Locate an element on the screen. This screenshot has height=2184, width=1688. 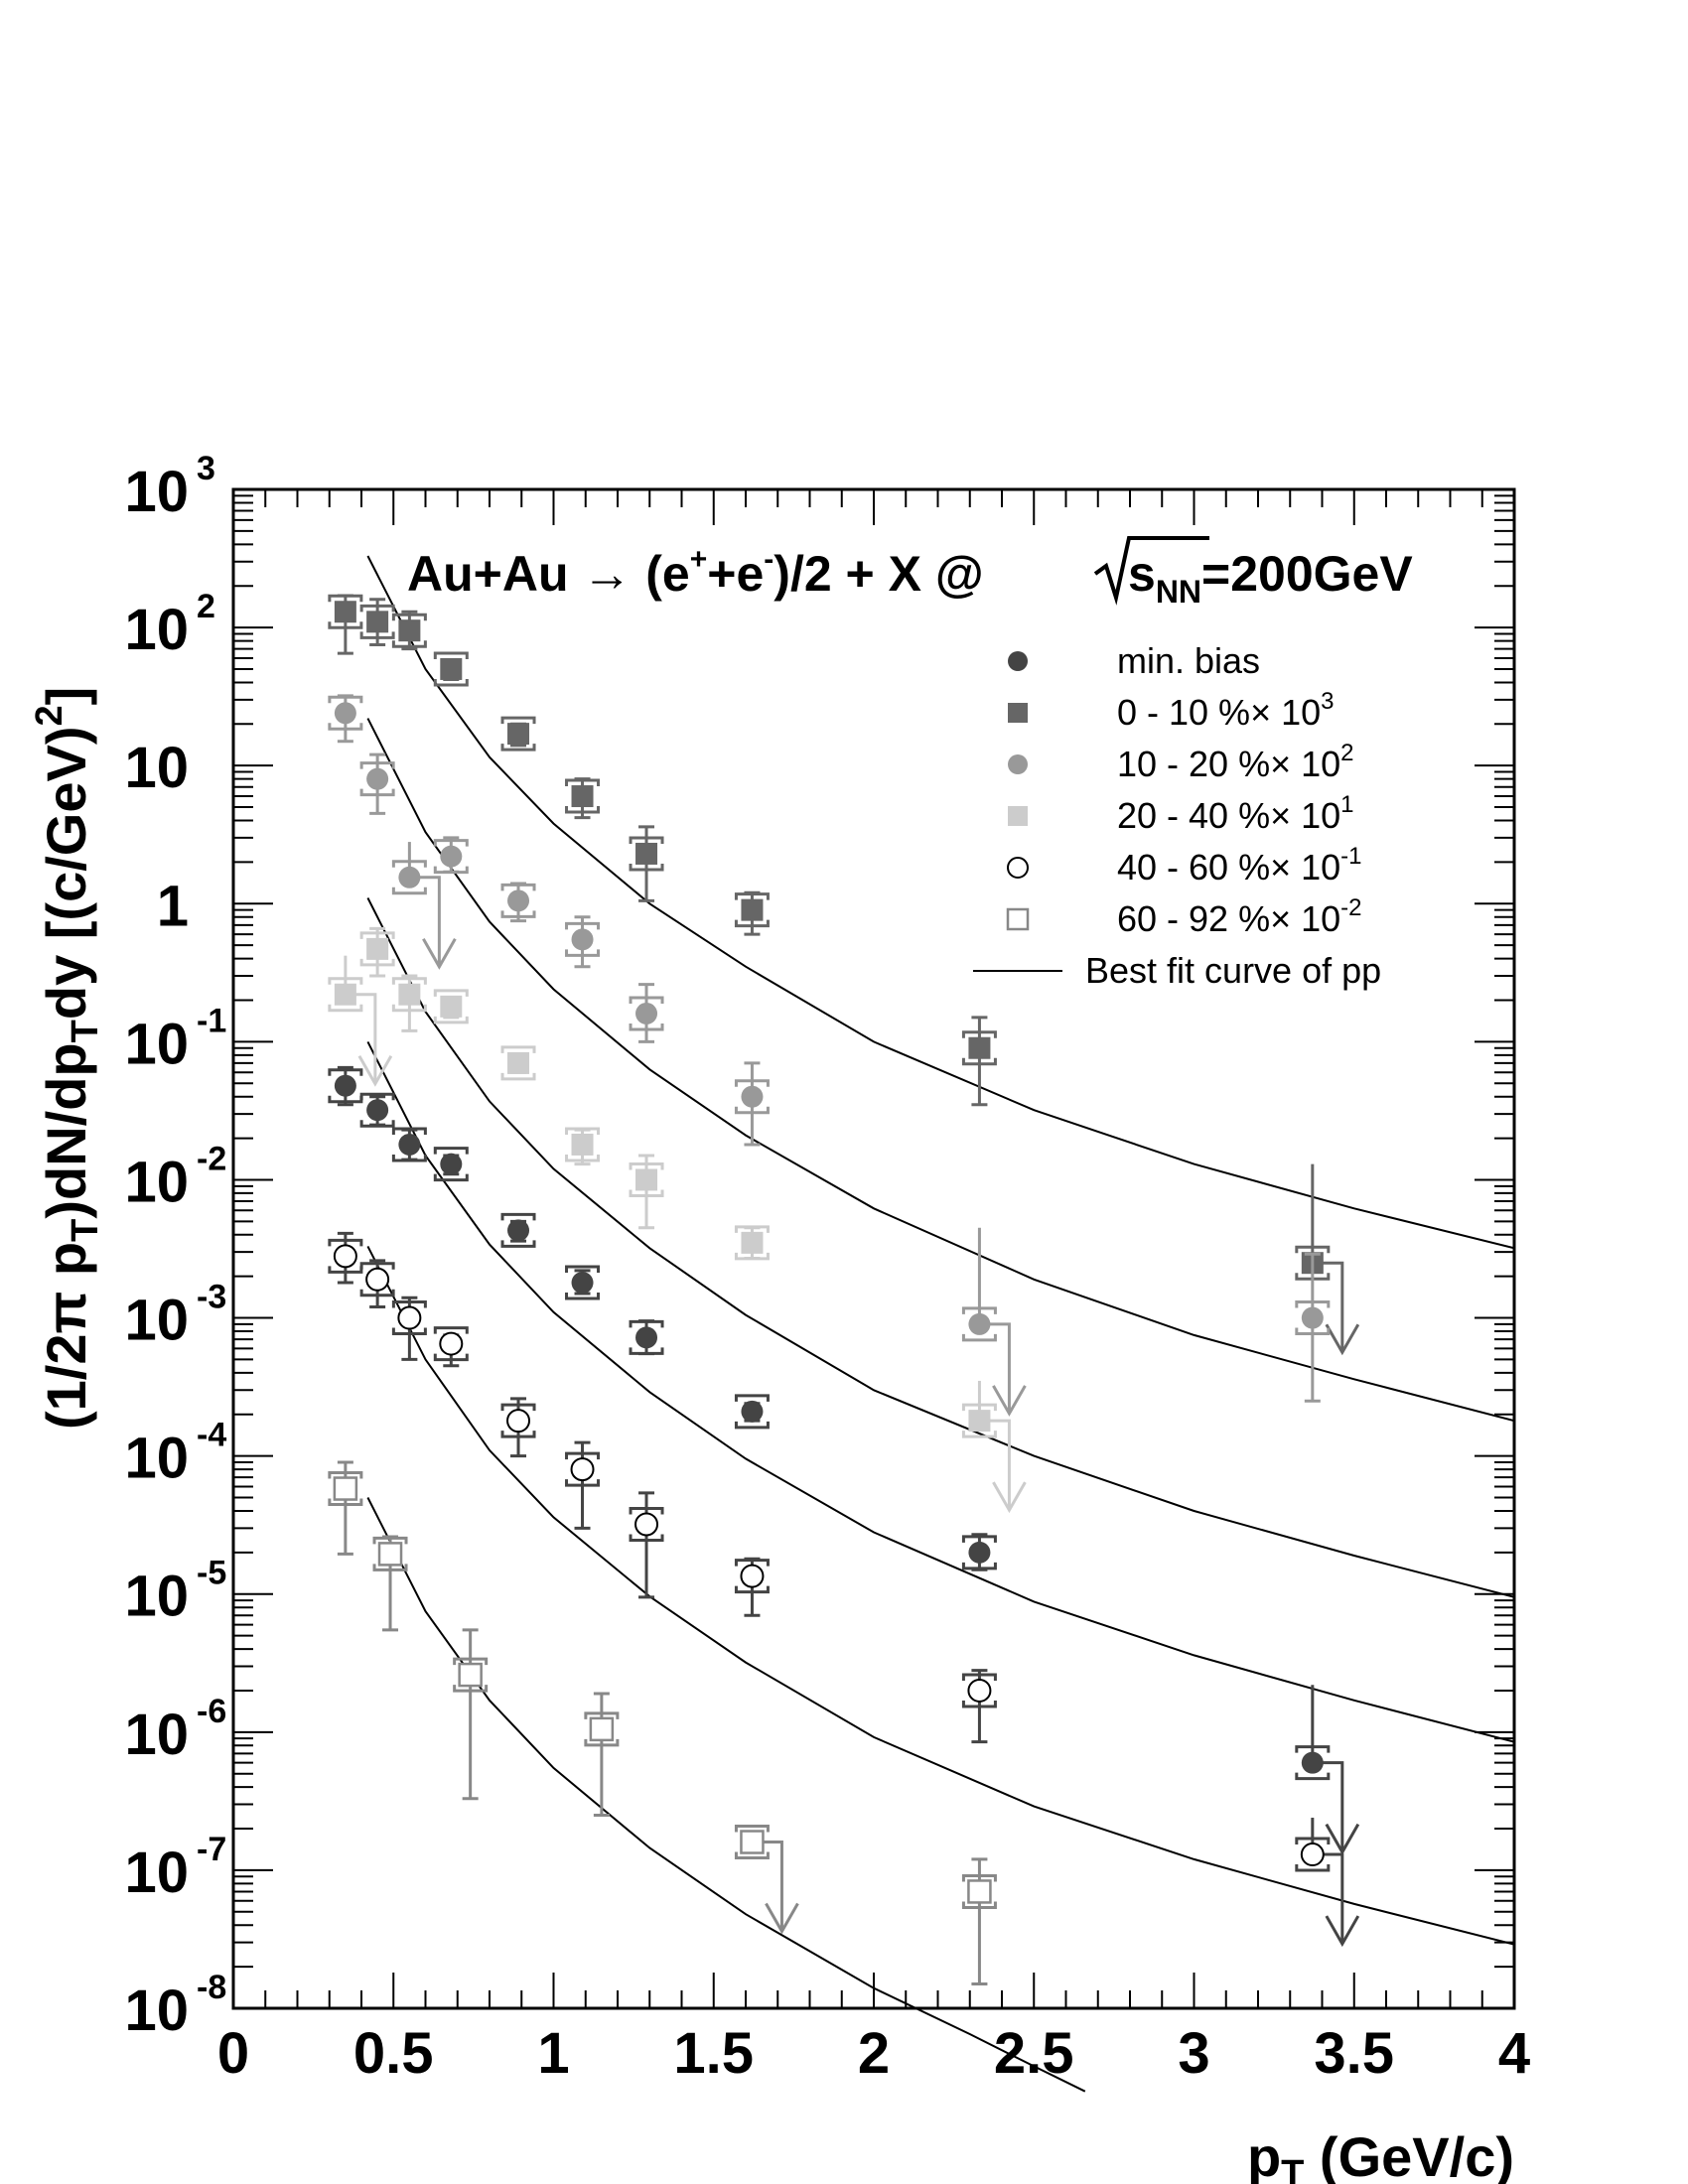
plot-title: Au+Au → (e++e-)/2 + X @ is located at coordinates (695, 572).